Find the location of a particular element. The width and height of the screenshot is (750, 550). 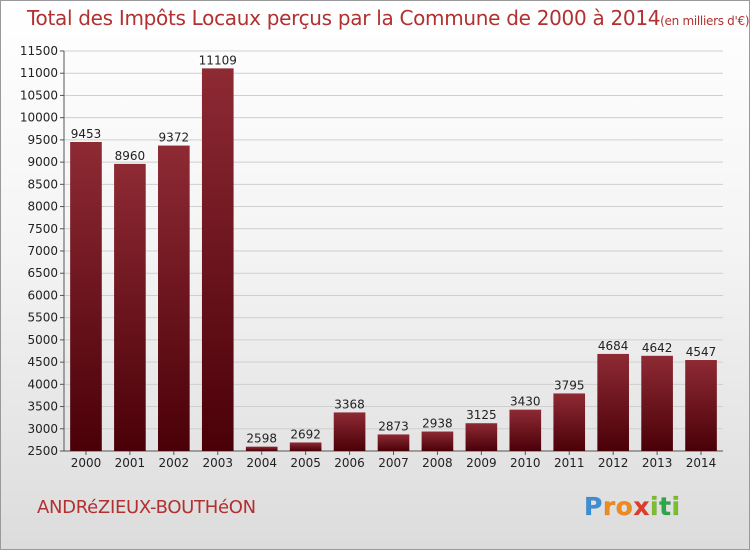

x-tick-label: 2004 is located at coordinates (261, 463).